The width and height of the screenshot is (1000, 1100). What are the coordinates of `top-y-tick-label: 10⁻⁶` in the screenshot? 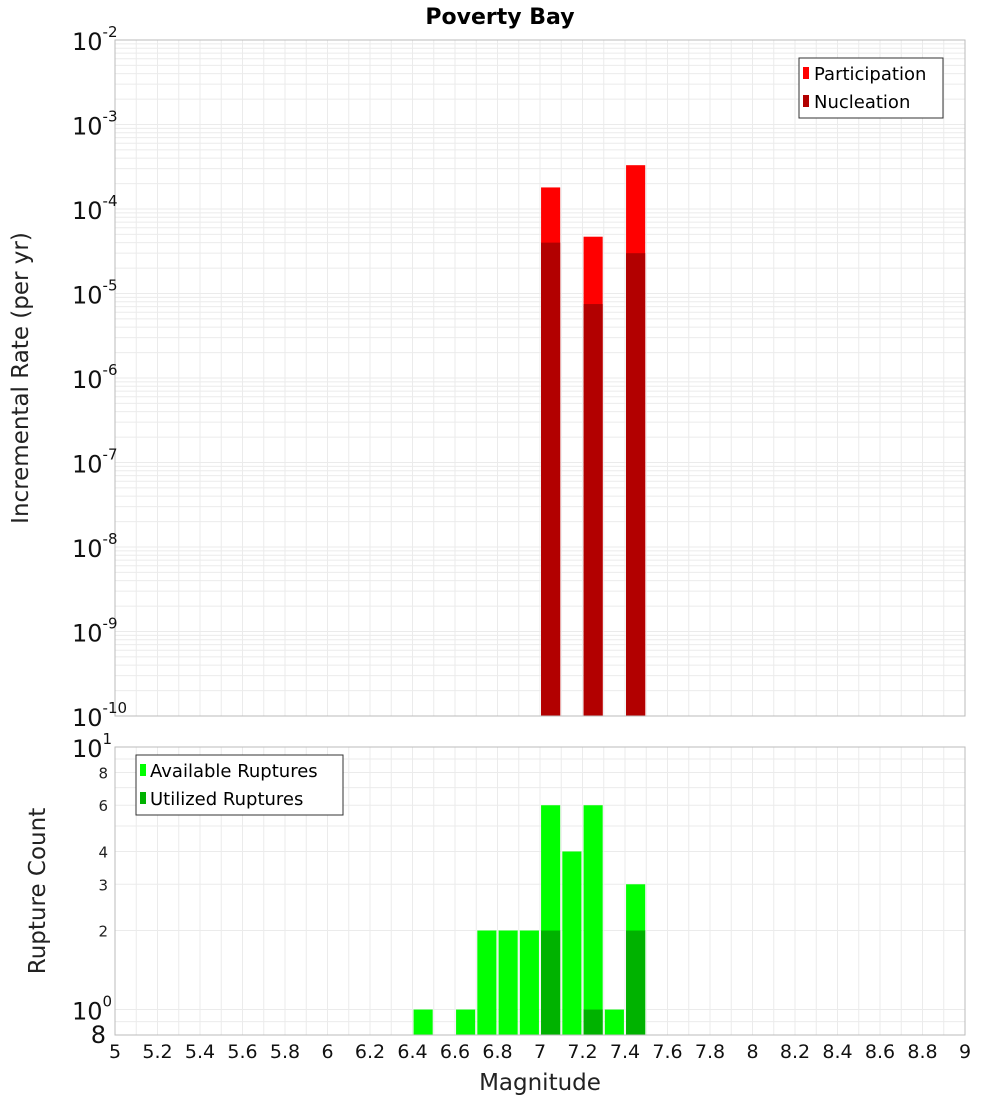 It's located at (95, 377).